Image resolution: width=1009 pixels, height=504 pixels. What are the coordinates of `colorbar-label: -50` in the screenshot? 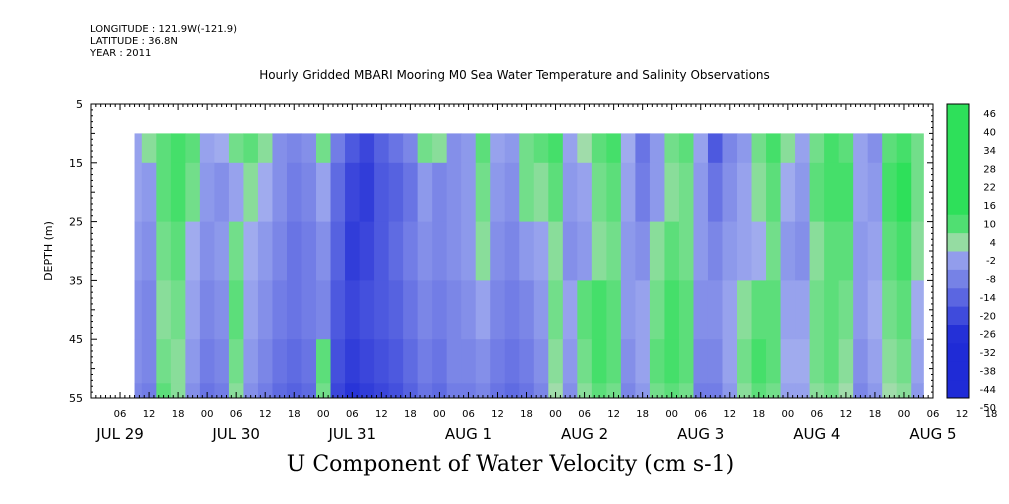 It's located at (988, 408).